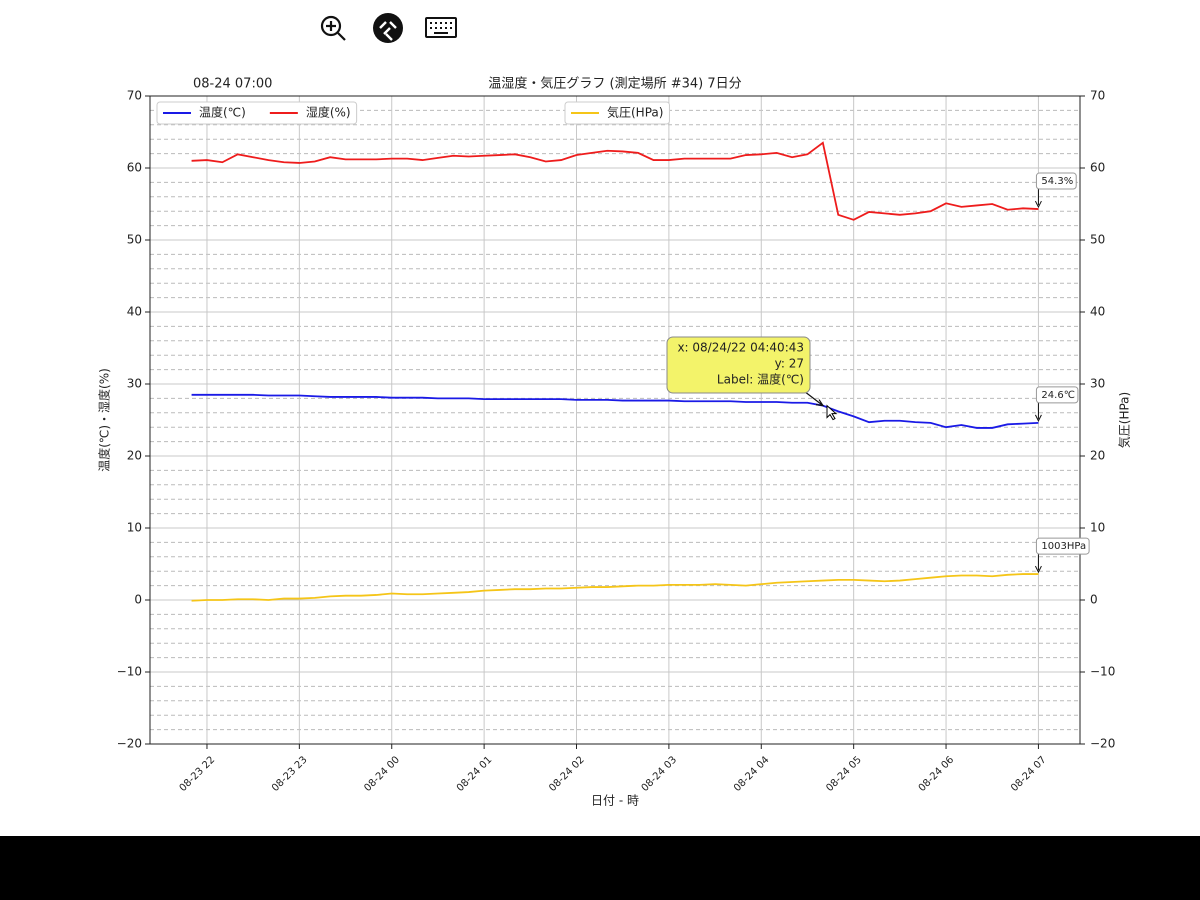  I want to click on legend-label: 温度(℃), so click(222, 112).